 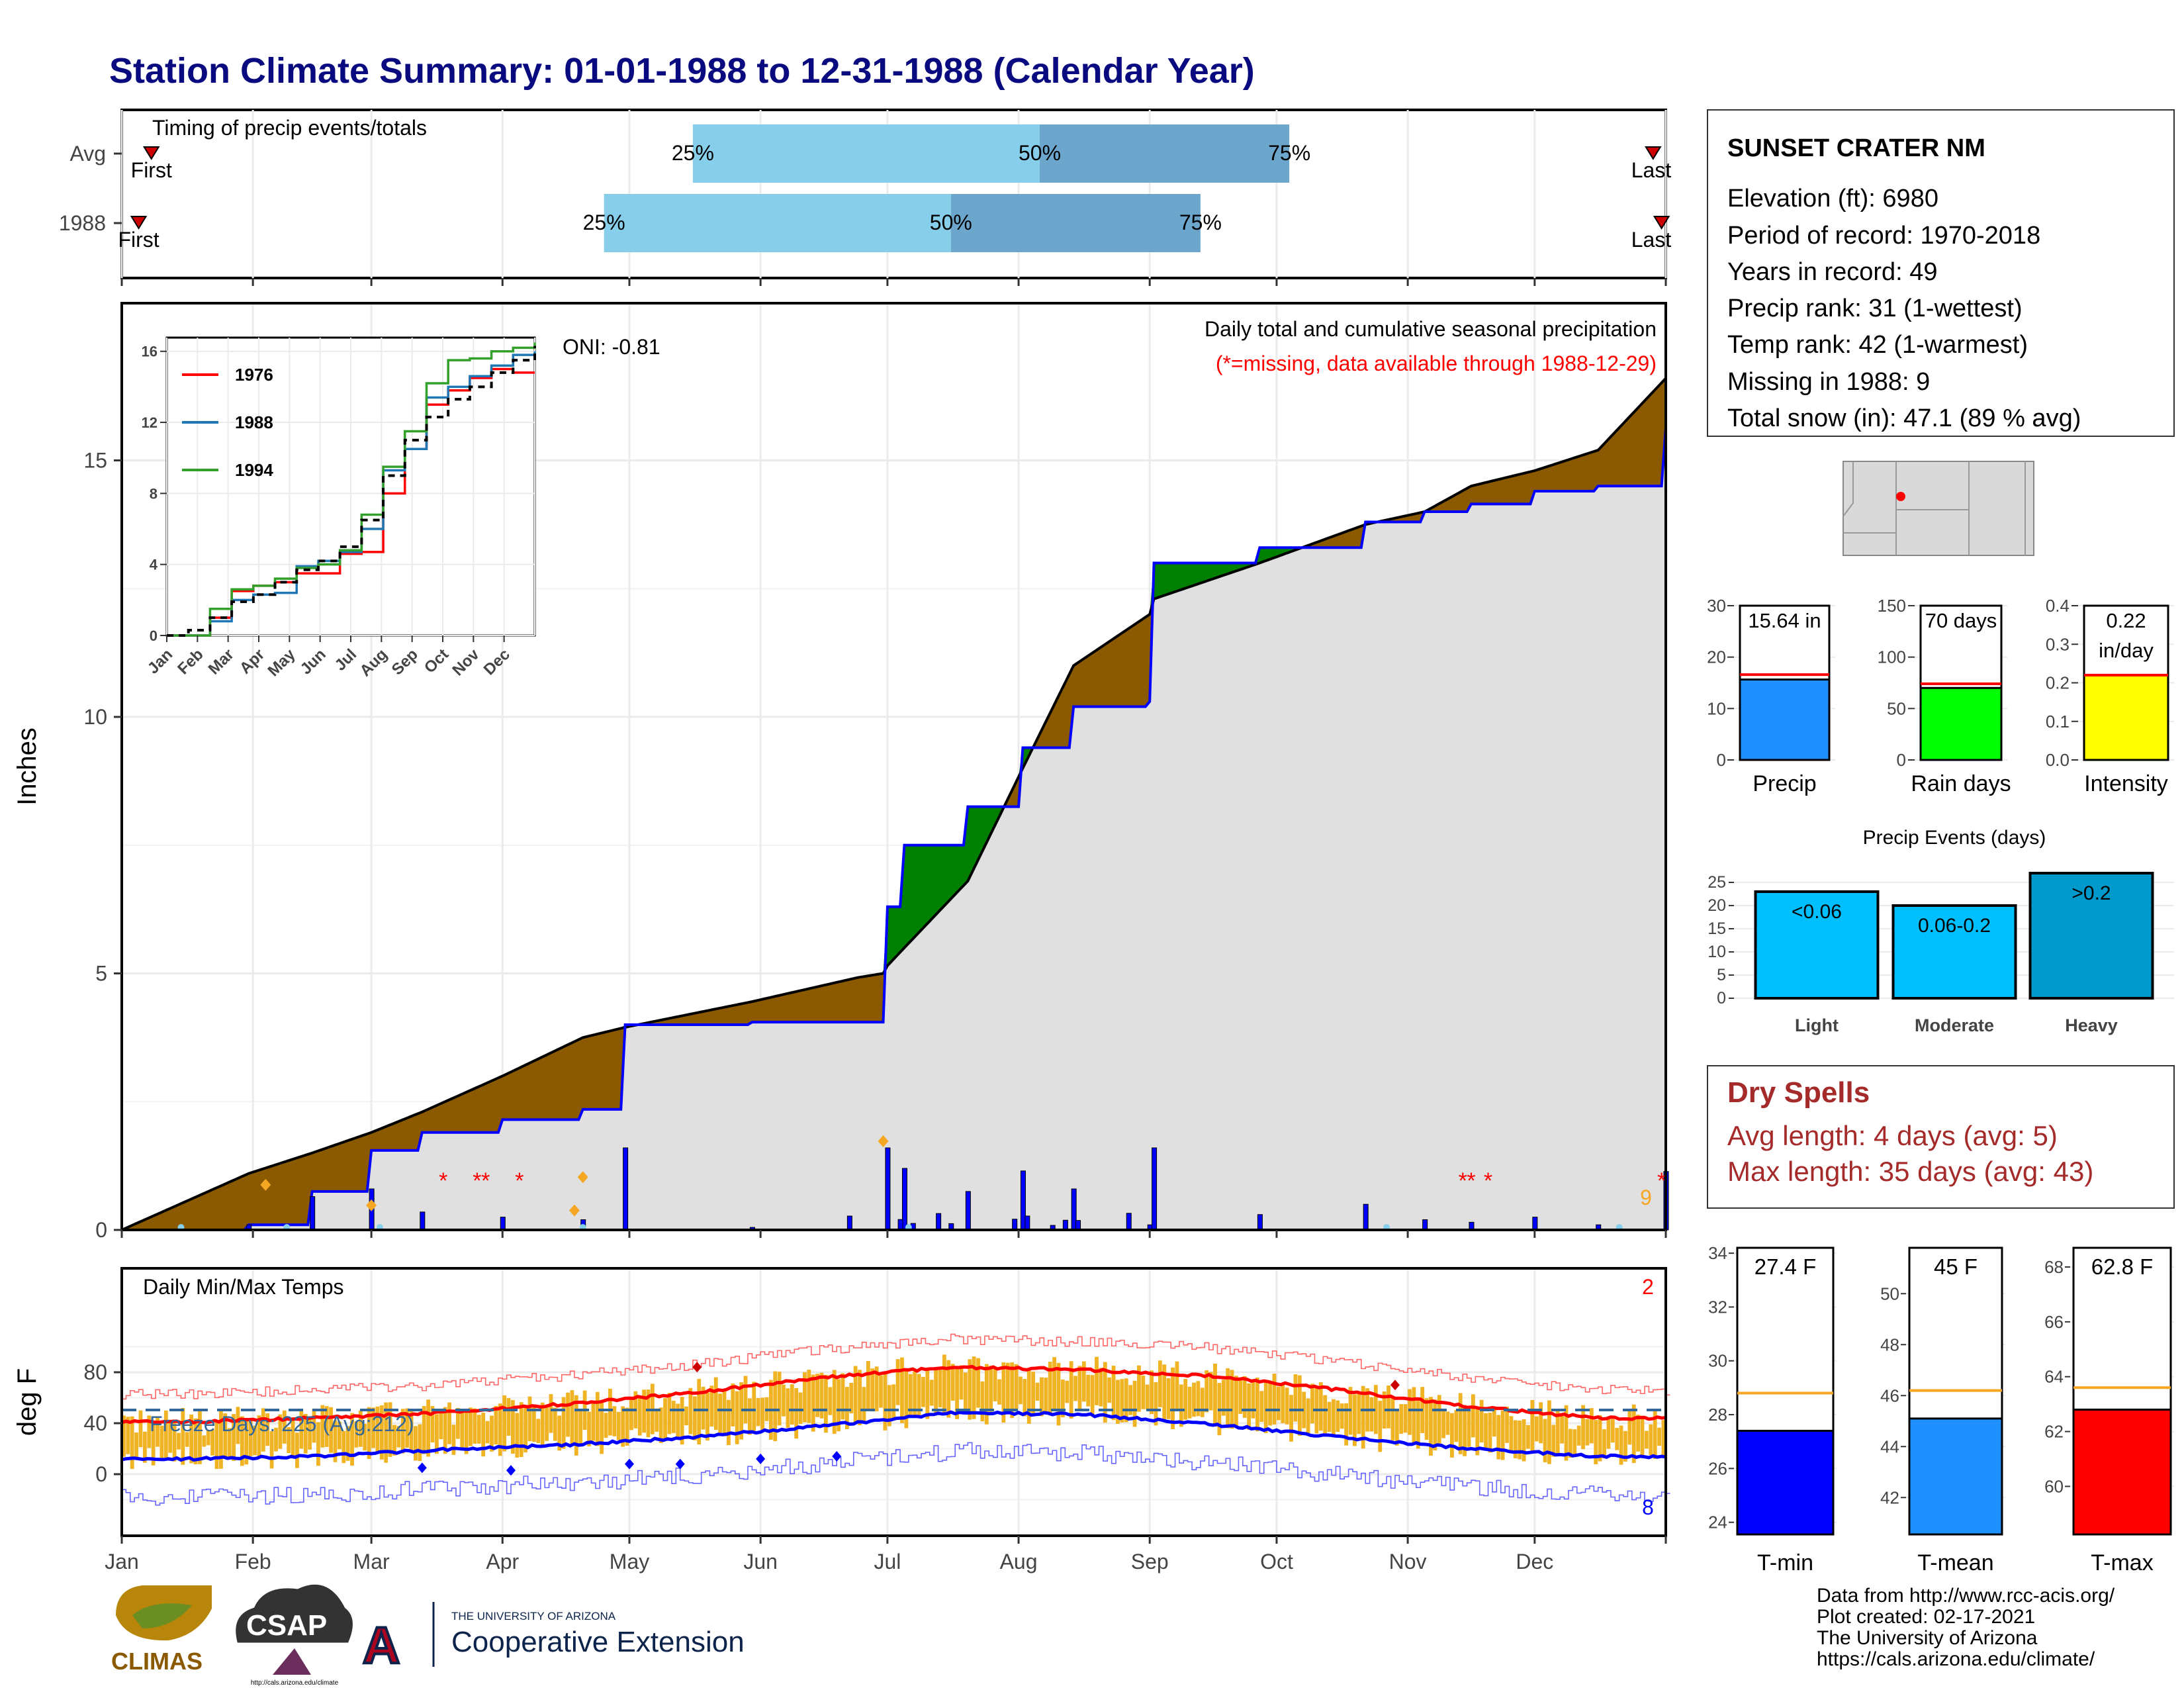 I want to click on summary-bar-value-label: 15.64 in, so click(x=1784, y=620).